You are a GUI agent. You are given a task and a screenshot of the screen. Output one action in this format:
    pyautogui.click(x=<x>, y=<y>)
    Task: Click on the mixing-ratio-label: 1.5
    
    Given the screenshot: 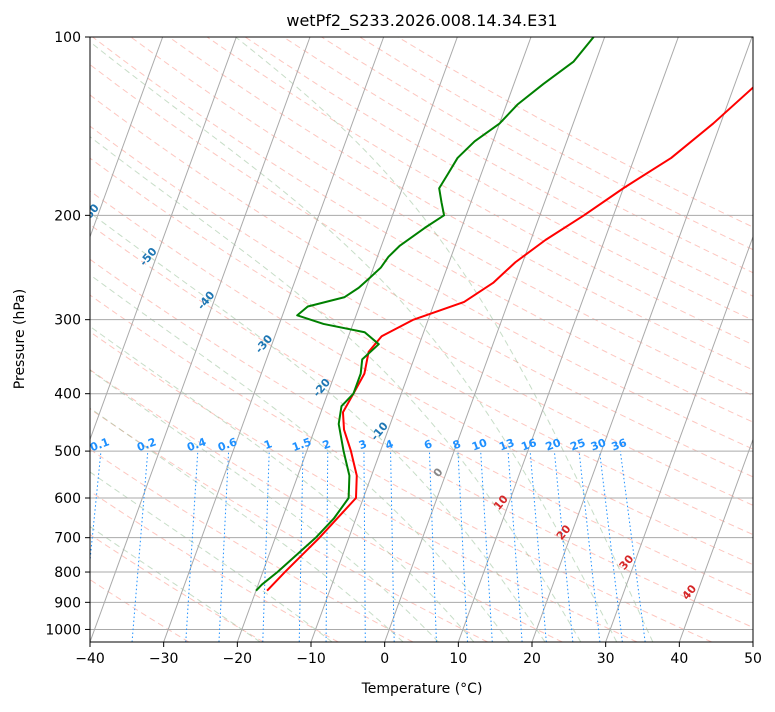 What is the action you would take?
    pyautogui.click(x=301, y=444)
    